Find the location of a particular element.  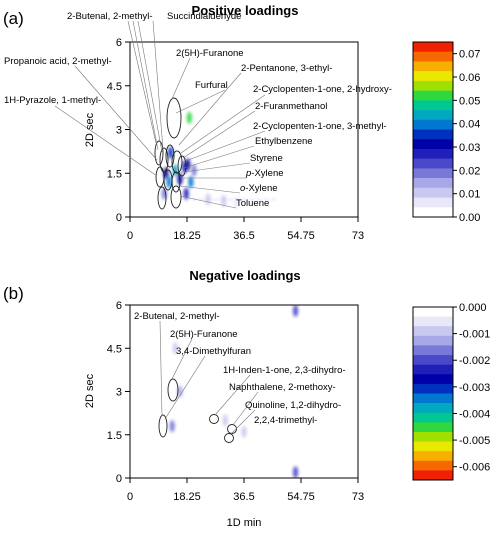

colorbar-tick-label: 0.07 is located at coordinates (469, 55).